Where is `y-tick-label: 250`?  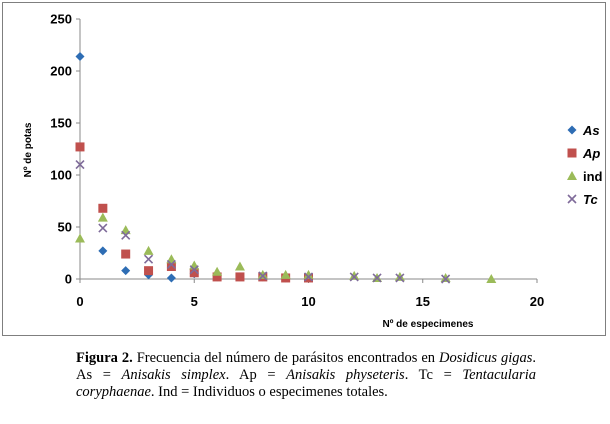
y-tick-label: 250 is located at coordinates (61, 19).